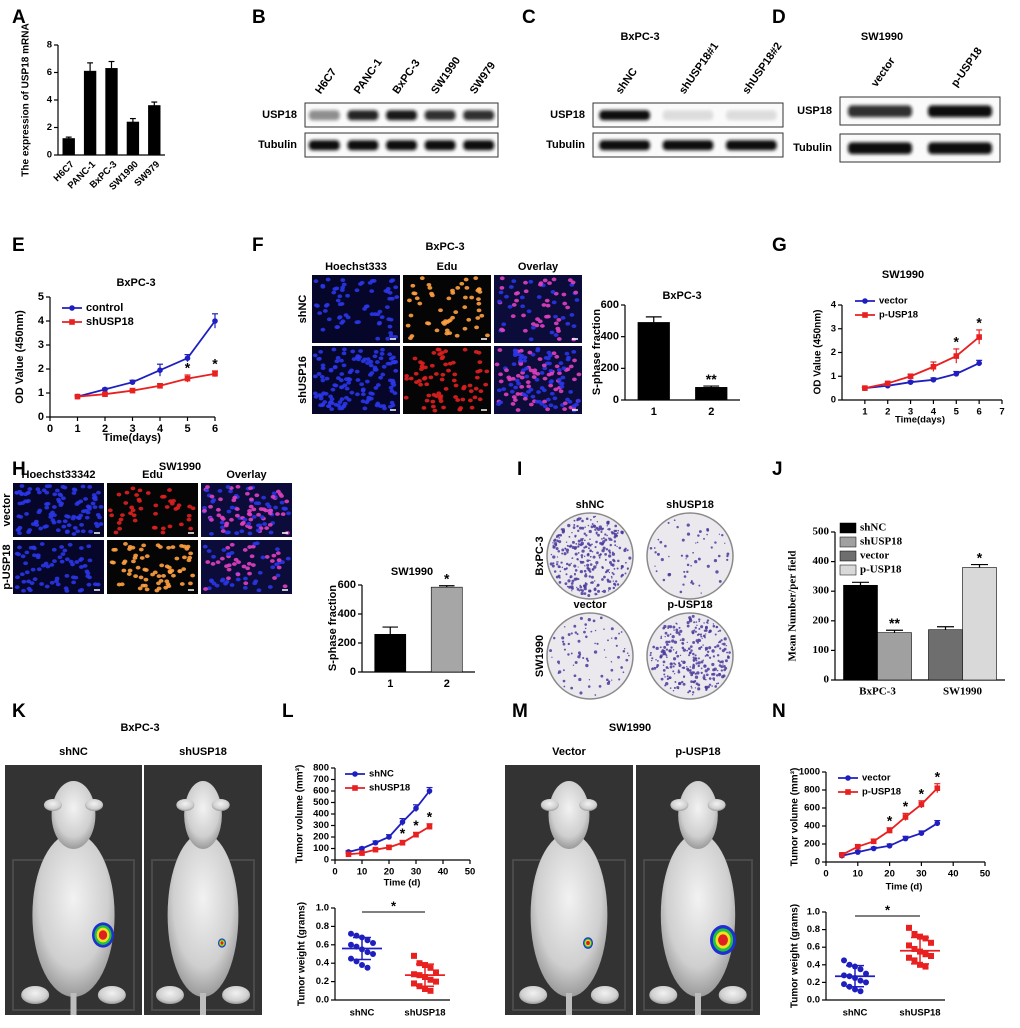  Describe the element at coordinates (185, 805) in the screenshot. I see `mouse-ear` at that location.